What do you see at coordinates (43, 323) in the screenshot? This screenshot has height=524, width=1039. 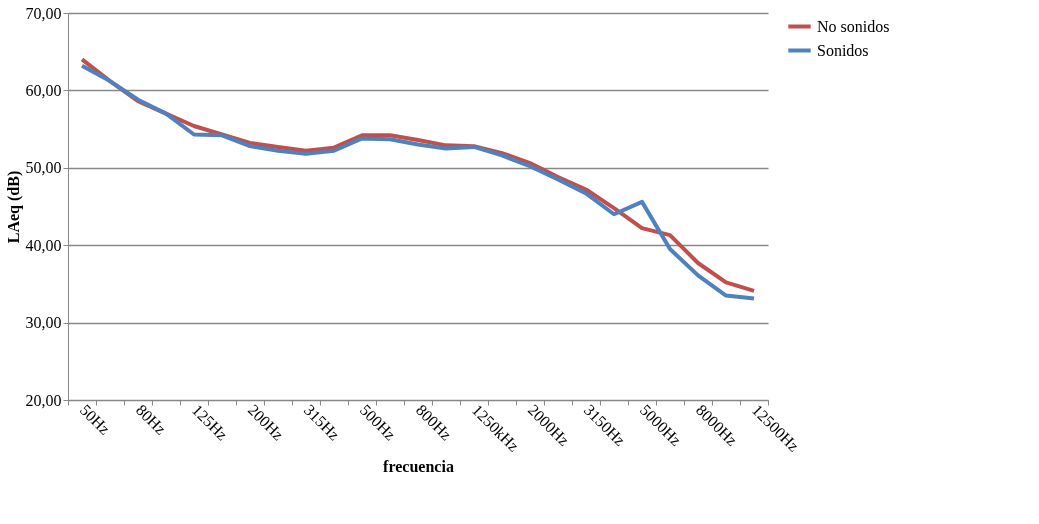 I see `y-tick-label: 30,00` at bounding box center [43, 323].